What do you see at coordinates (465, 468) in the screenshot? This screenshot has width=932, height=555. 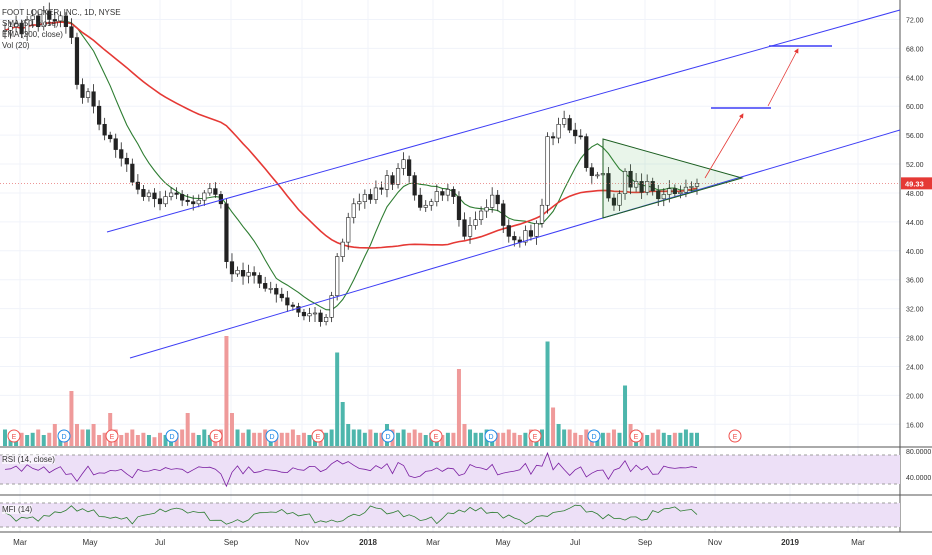 I see `rsi-pane: 80.0000 40.0000` at bounding box center [465, 468].